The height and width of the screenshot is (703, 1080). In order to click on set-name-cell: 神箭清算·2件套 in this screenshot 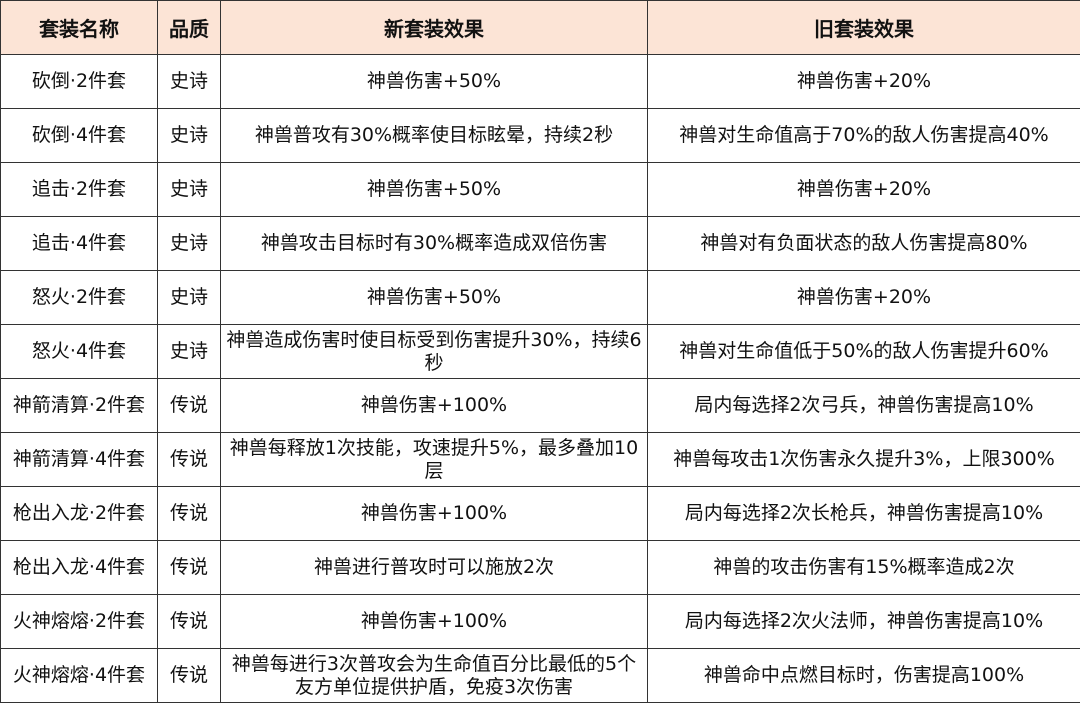, I will do `click(79, 405)`.